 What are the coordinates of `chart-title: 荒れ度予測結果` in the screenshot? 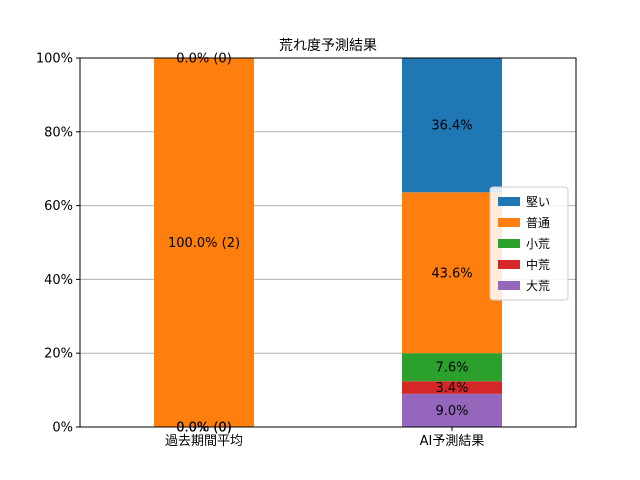 It's located at (328, 46).